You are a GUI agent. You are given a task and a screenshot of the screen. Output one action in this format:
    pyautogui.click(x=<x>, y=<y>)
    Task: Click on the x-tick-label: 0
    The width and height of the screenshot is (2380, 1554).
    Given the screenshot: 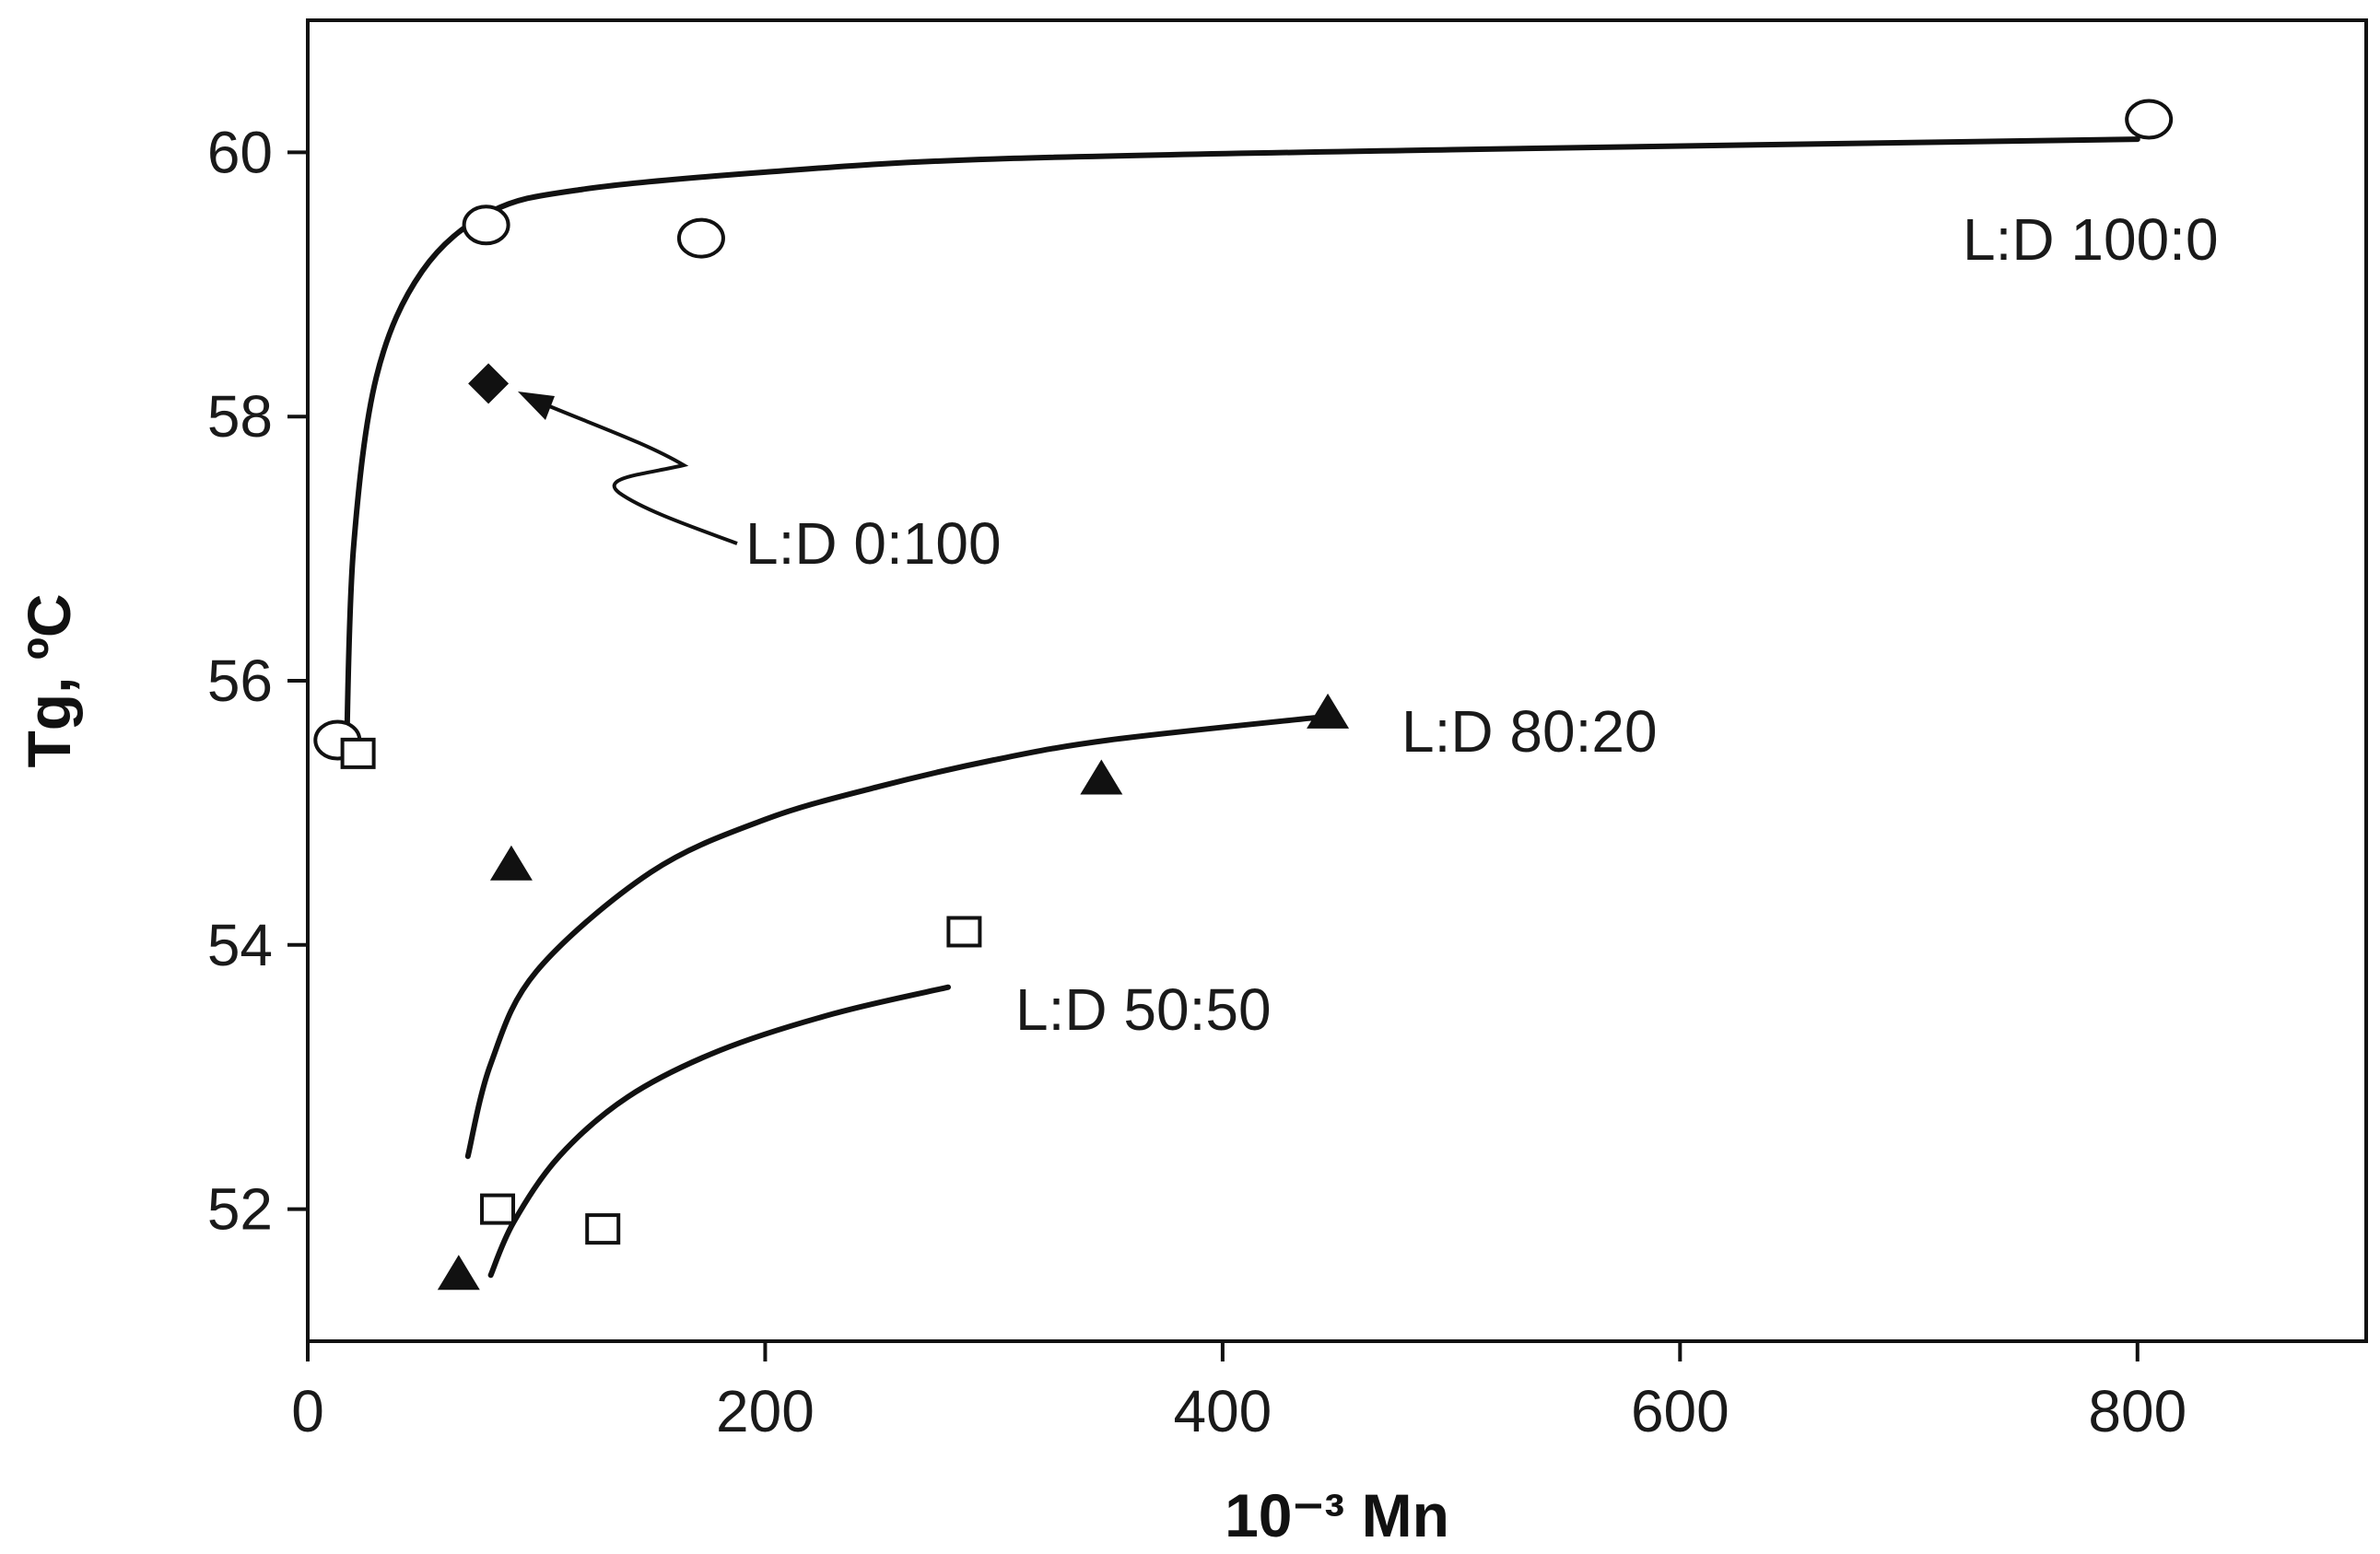 What is the action you would take?
    pyautogui.click(x=307, y=1411)
    